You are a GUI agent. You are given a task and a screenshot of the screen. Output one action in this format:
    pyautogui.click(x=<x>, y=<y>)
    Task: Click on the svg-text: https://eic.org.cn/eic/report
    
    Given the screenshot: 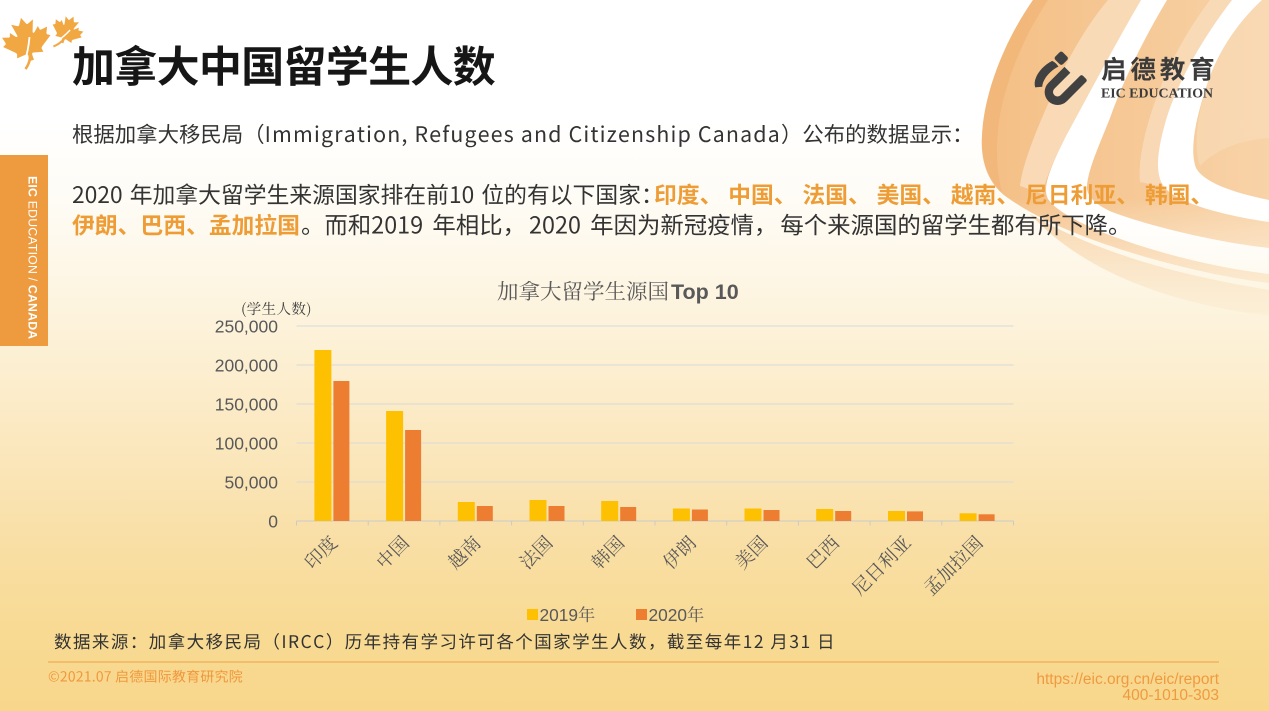 What is the action you would take?
    pyautogui.click(x=1127, y=679)
    